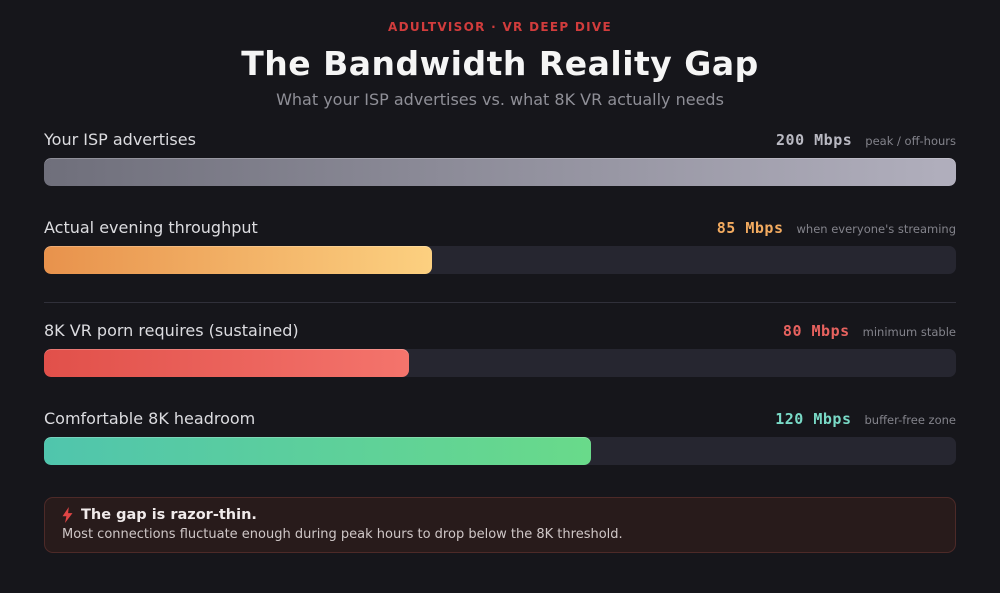  What do you see at coordinates (814, 140) in the screenshot?
I see `bar-value: 200 Mbps` at bounding box center [814, 140].